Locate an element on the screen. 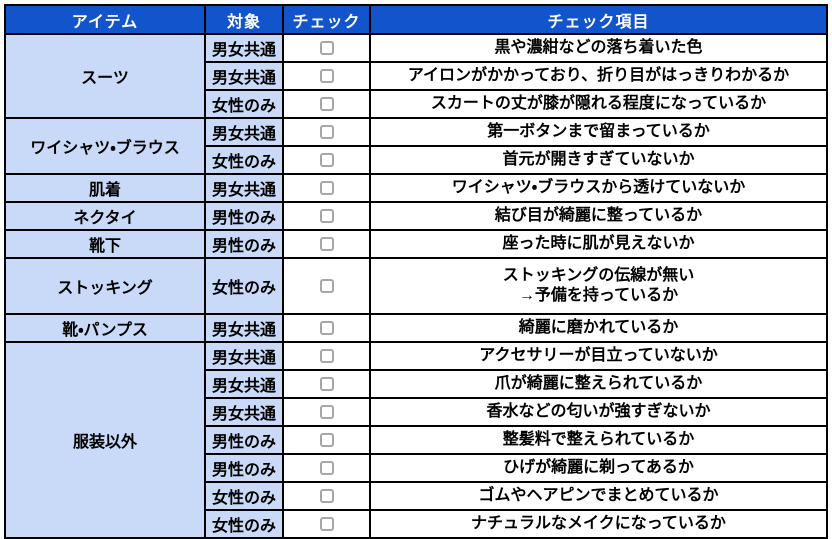 The image size is (832, 539). check-item-cell: スカートの丈が膝が隠れる程度になっているか is located at coordinates (598, 104).